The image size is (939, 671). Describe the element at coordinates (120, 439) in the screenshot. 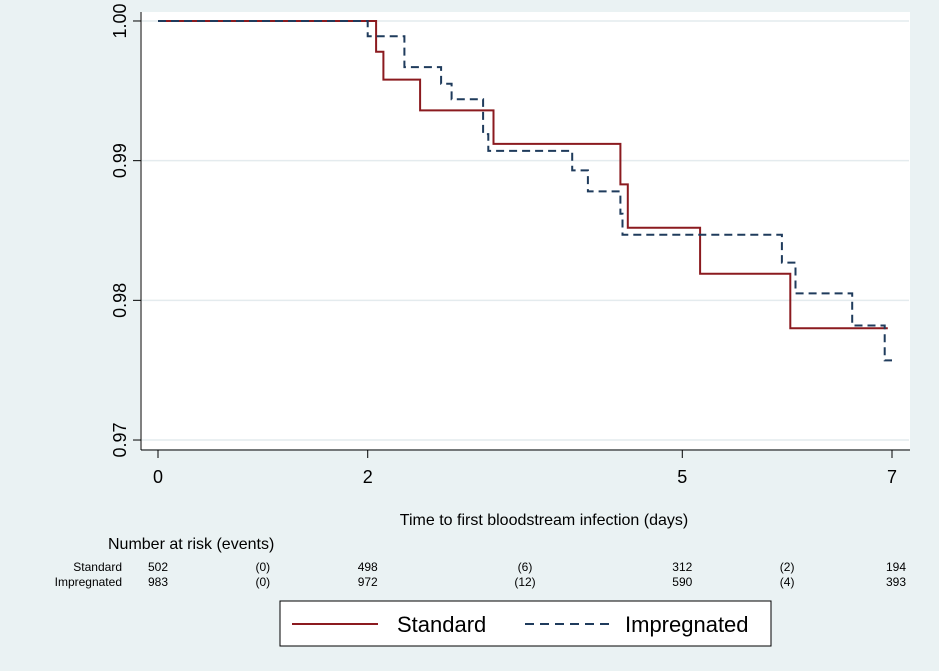

I see `y-tick-label: 0.97` at that location.